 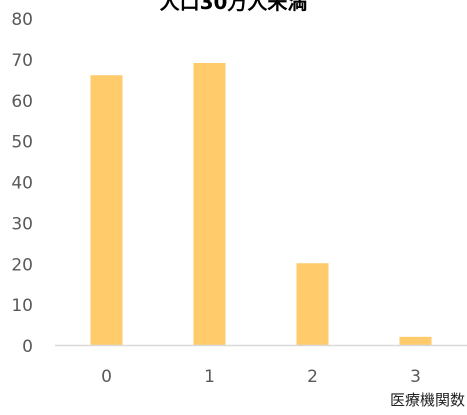 I want to click on y-tick-label: 70, so click(x=22, y=61).